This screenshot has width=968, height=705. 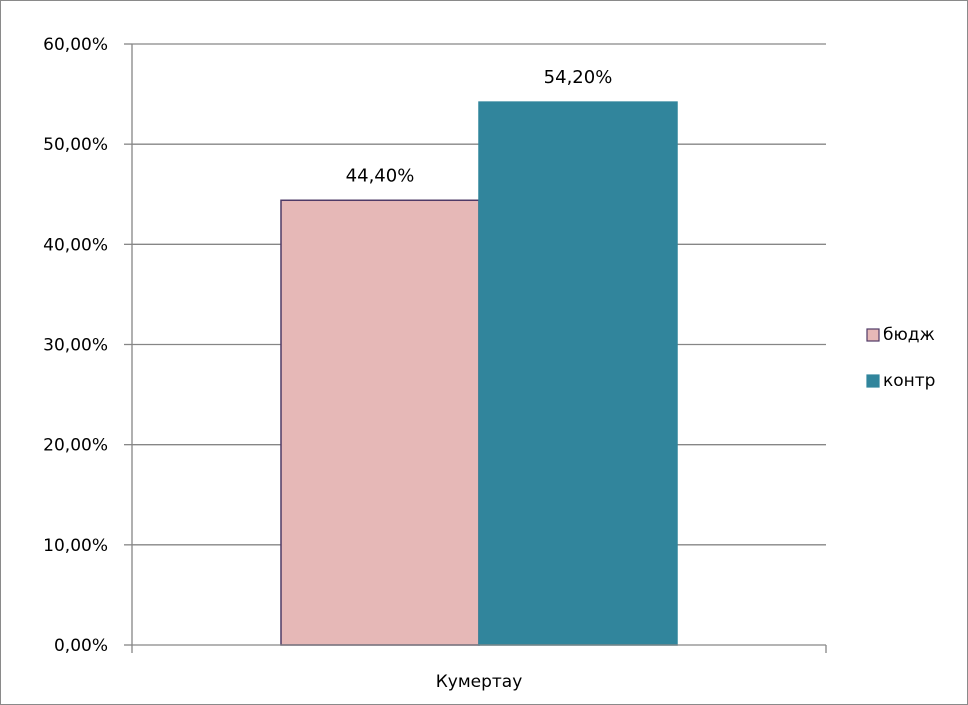 I want to click on legend-item-контр: контр, so click(x=900, y=381).